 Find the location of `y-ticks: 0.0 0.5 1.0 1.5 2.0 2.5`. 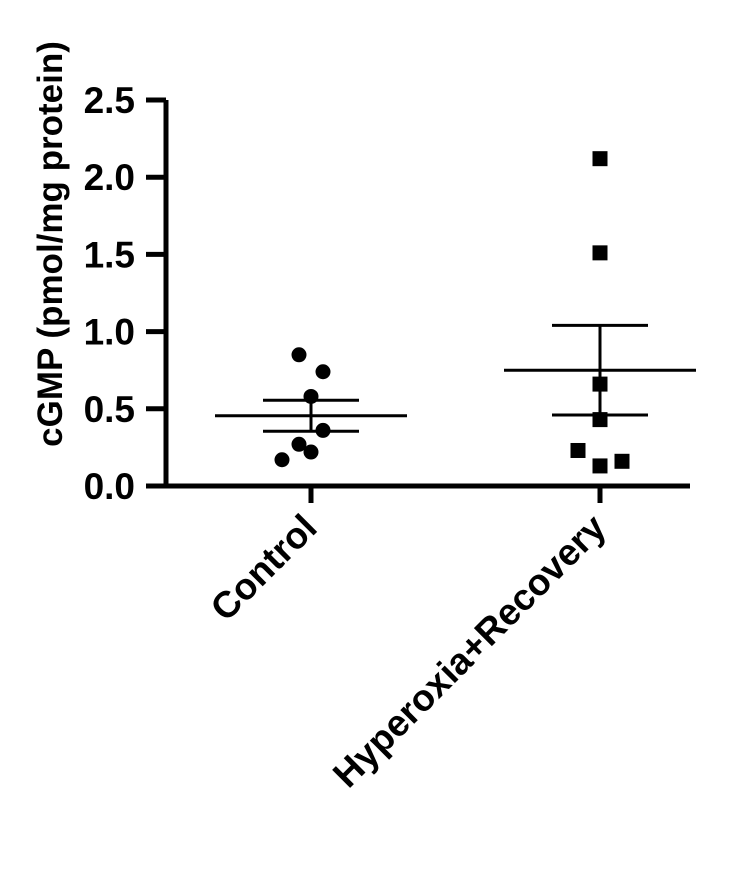

y-ticks: 0.0 0.5 1.0 1.5 2.0 2.5 is located at coordinates (125, 293).